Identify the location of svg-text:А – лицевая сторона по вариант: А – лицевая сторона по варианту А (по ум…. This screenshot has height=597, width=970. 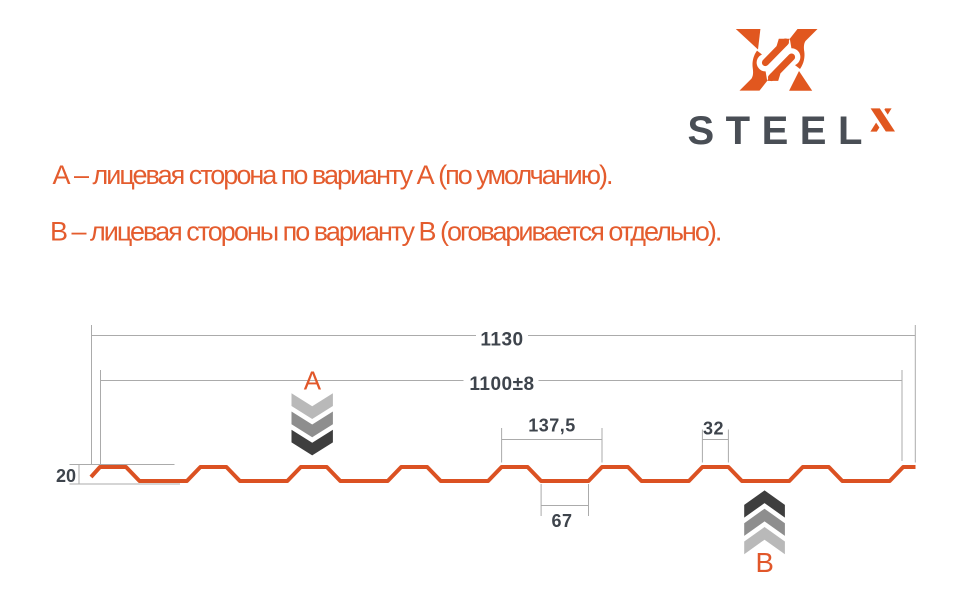
(332, 175).